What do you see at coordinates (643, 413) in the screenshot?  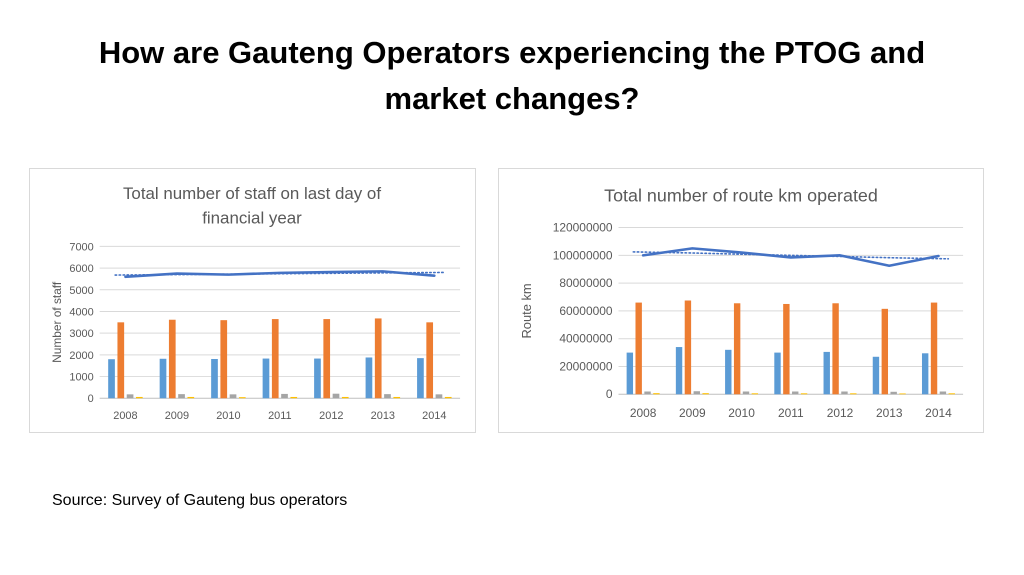 I see `route-km-x-tick-label: 2008` at bounding box center [643, 413].